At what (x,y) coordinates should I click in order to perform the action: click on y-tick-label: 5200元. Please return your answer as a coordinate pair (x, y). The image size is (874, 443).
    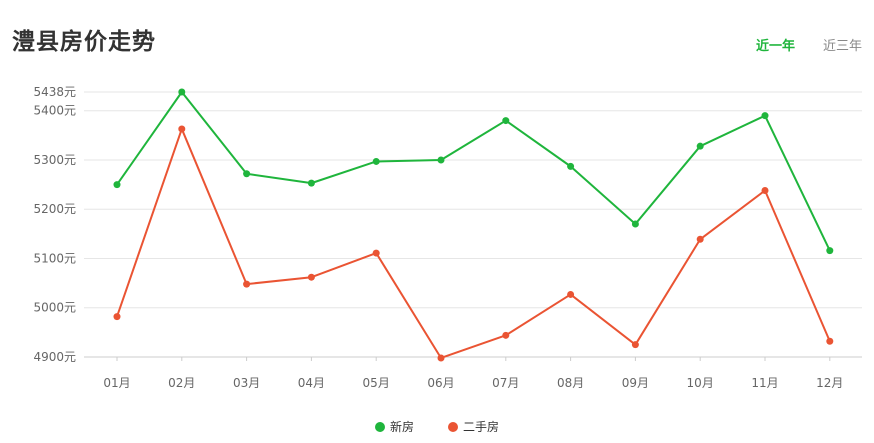
    Looking at the image, I should click on (54, 209).